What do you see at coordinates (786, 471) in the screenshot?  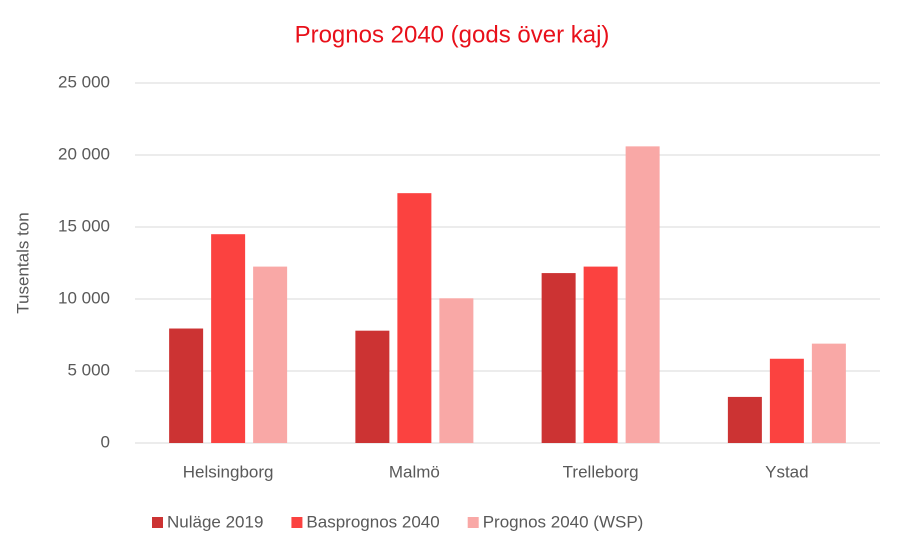 I see `x-tick-label: Ystad` at bounding box center [786, 471].